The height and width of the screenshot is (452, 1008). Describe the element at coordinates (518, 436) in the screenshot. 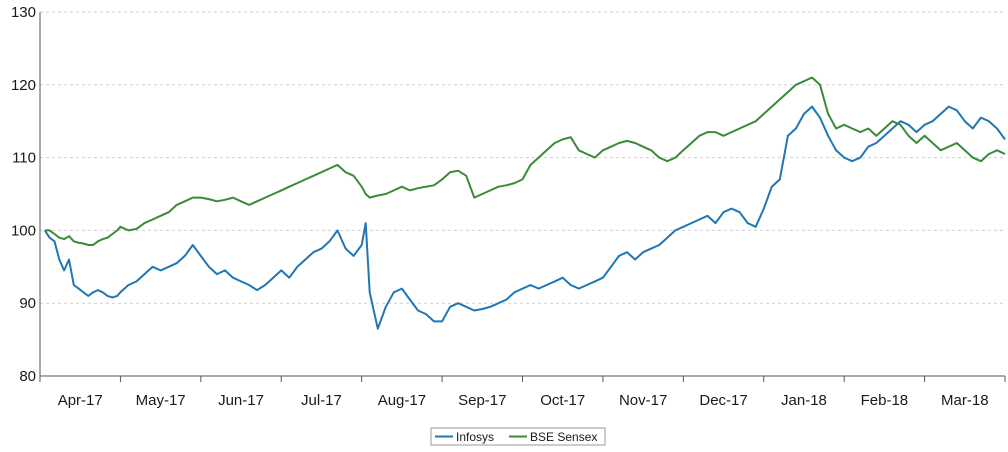

I see `legend: Infosys BSE Sensex` at that location.